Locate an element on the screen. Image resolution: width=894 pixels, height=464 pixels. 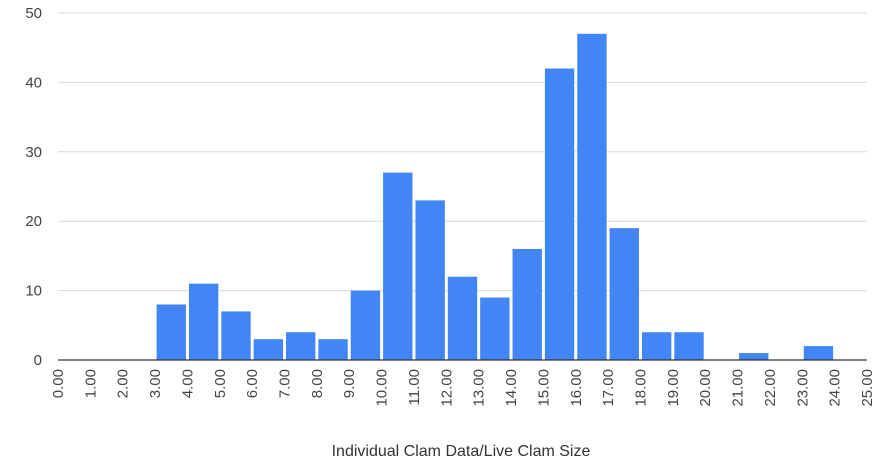
x-tick-label: 19.00 is located at coordinates (673, 388).